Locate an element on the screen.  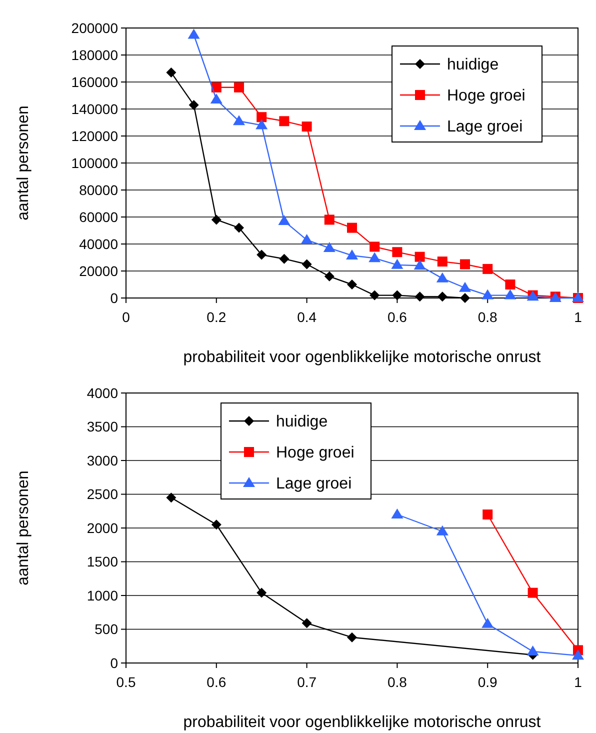
y-tick-label: 1500 is located at coordinates (102, 562).